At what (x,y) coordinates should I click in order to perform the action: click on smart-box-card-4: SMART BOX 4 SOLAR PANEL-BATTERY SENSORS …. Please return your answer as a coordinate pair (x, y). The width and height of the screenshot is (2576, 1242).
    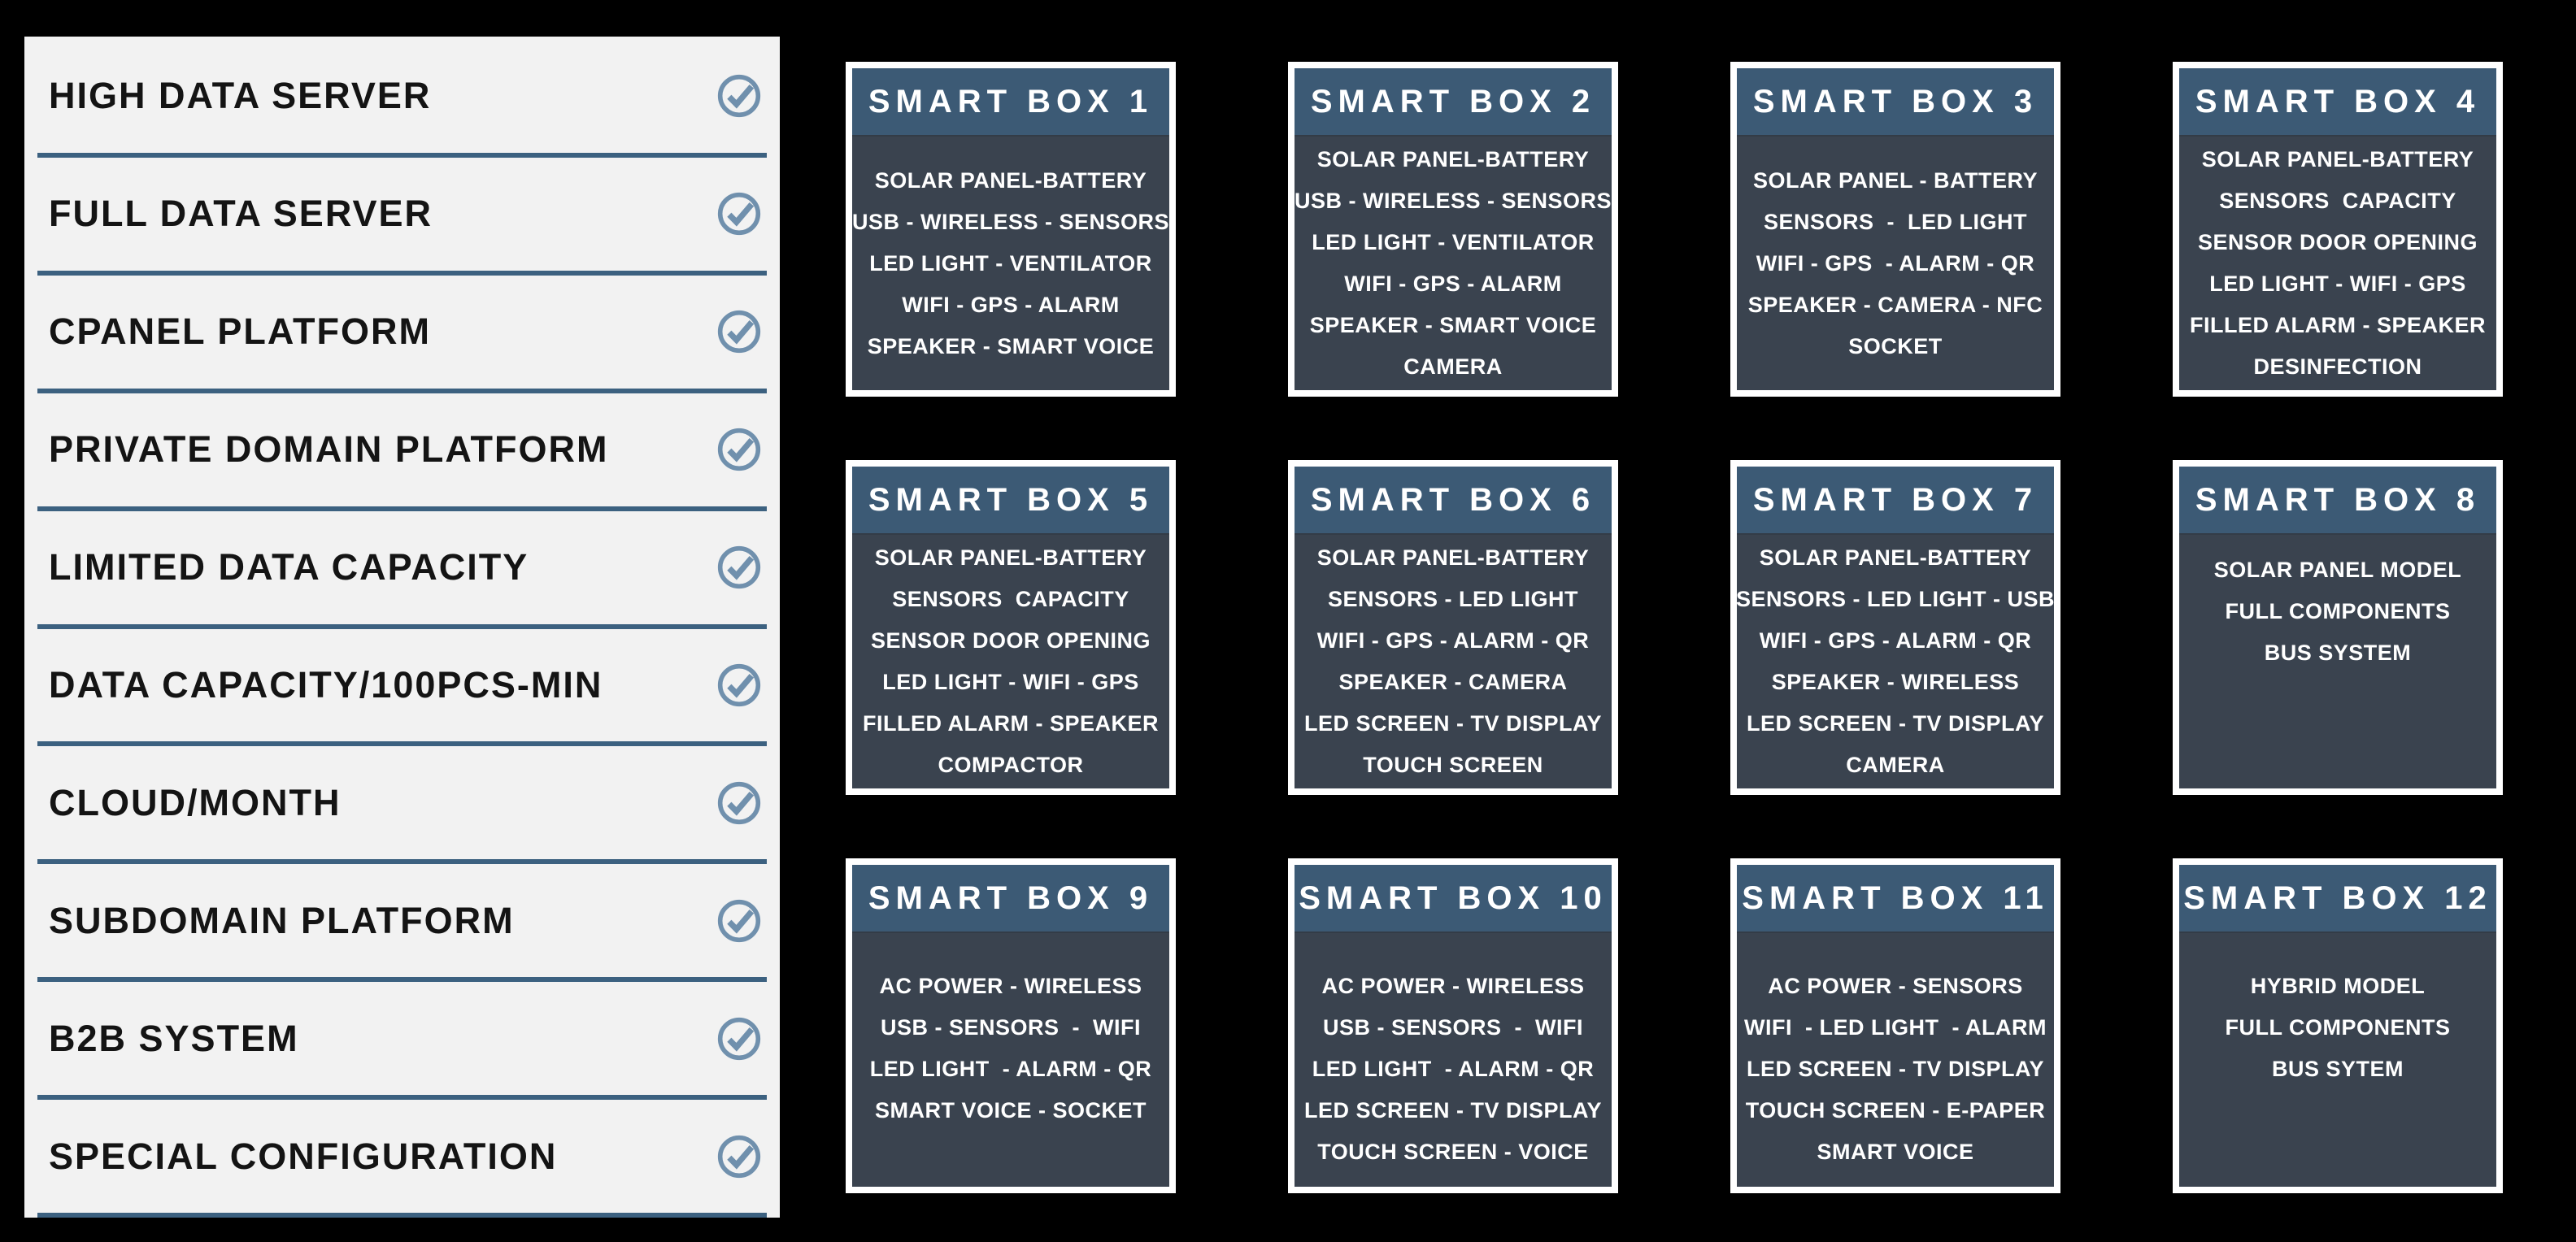
    Looking at the image, I should click on (2338, 229).